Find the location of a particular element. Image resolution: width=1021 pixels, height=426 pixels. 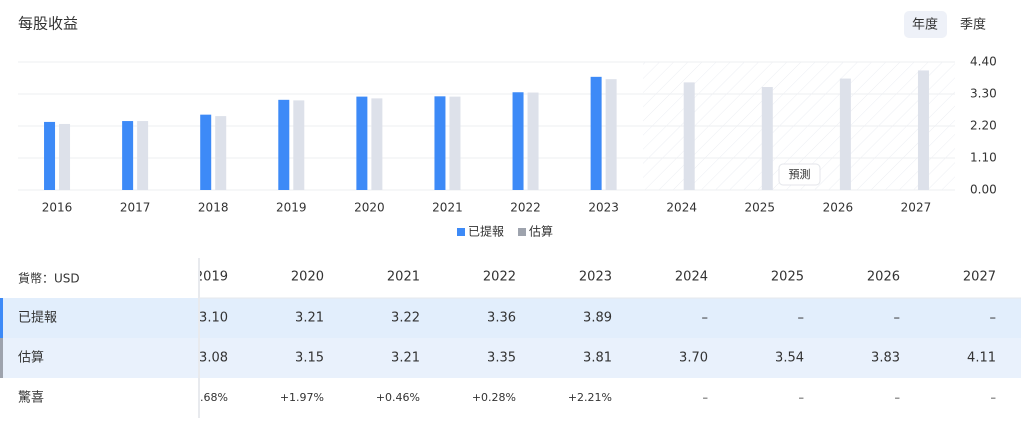

y-tick-label: 2.20 is located at coordinates (983, 126).